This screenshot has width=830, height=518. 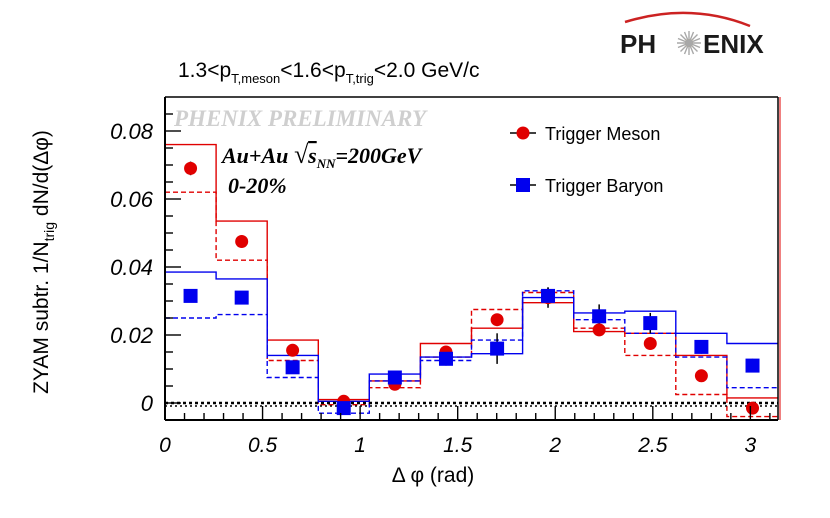 I want to click on legend-item-baryon: Trigger Baryon, so click(x=586, y=186).